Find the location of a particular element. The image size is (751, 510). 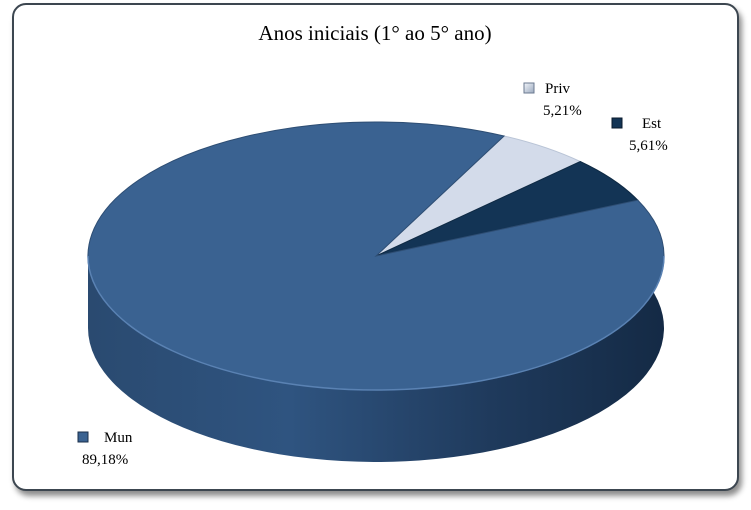

priv-legend-marker is located at coordinates (529, 88).